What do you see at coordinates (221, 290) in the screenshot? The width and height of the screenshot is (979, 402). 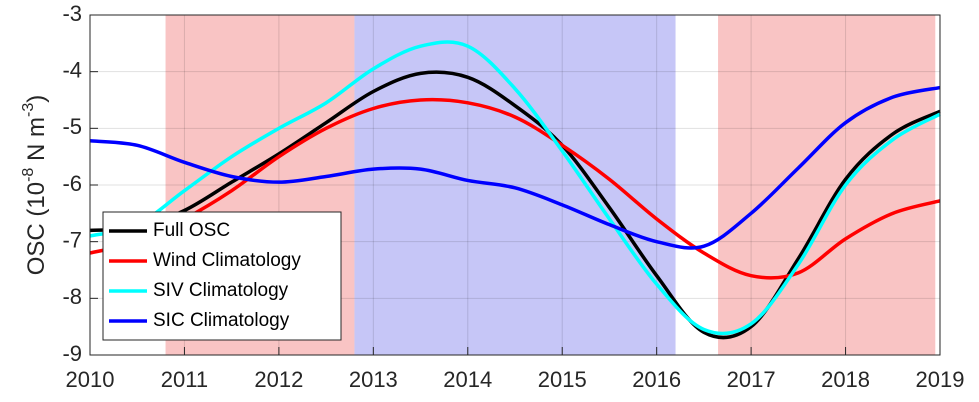 I see `legend-label: SIV Climatology` at bounding box center [221, 290].